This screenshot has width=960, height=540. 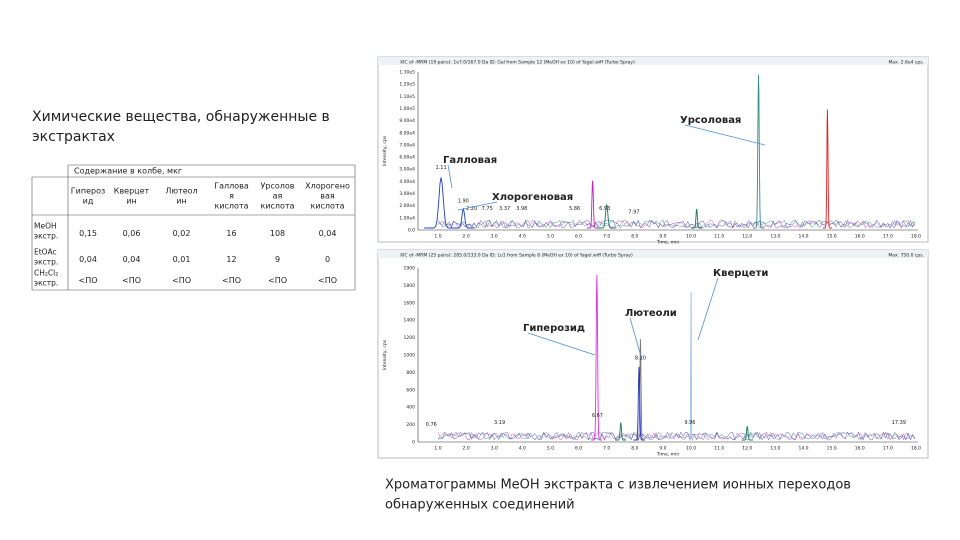 I want to click on column-header: Лютеол, so click(x=181, y=191).